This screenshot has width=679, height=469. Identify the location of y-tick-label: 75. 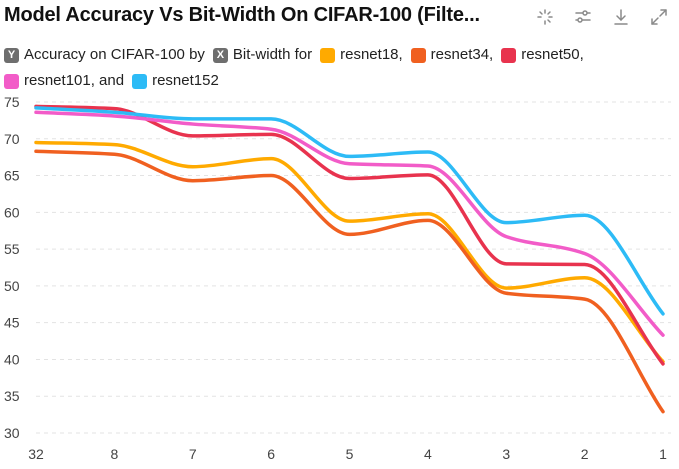
(12, 102).